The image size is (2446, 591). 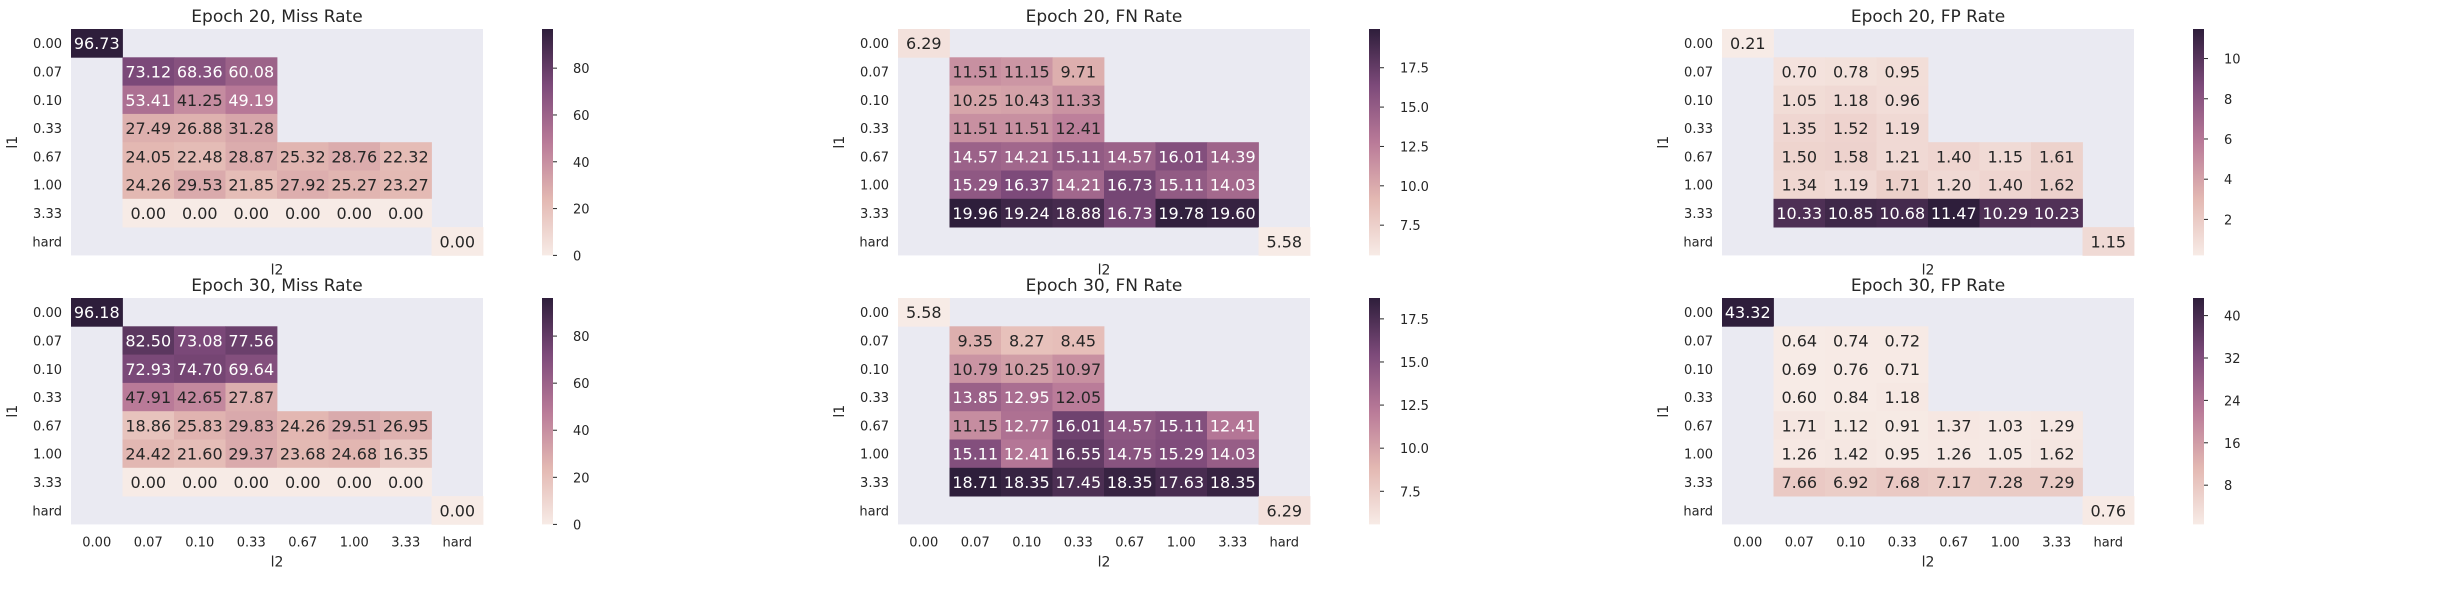 I want to click on x-tick-label: 0.00, so click(x=96, y=542).